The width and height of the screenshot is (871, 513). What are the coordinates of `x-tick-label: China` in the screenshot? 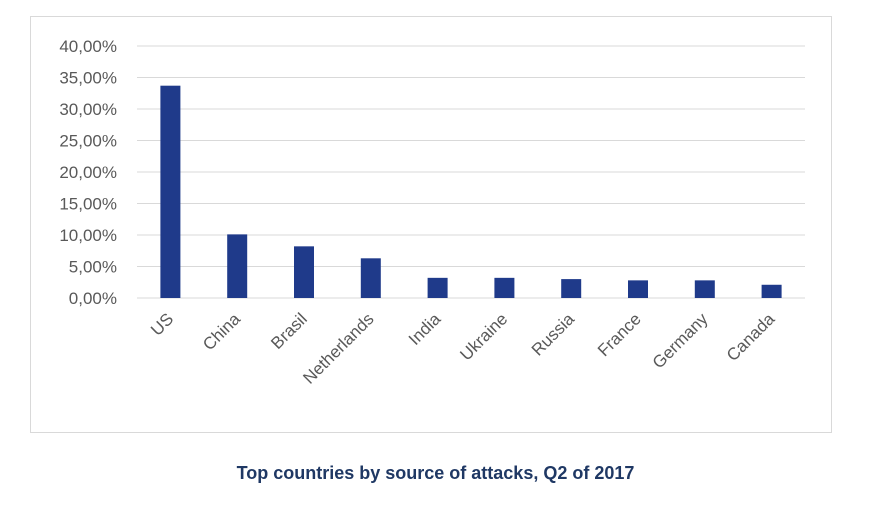 It's located at (221, 331).